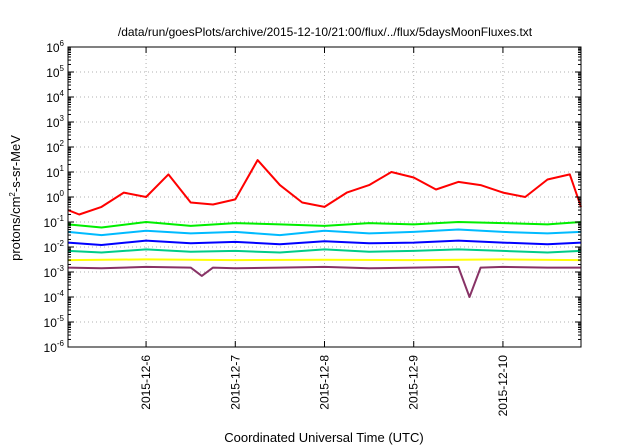  Describe the element at coordinates (61, 268) in the screenshot. I see `y-tick-exp: -3` at that location.